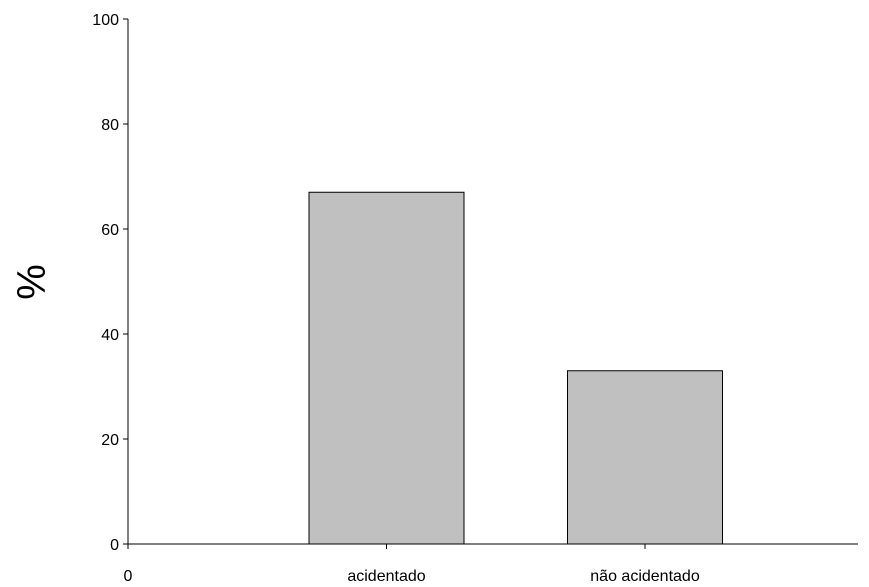 Image resolution: width=869 pixels, height=587 pixels. What do you see at coordinates (110, 440) in the screenshot?
I see `y-tick-label: 20` at bounding box center [110, 440].